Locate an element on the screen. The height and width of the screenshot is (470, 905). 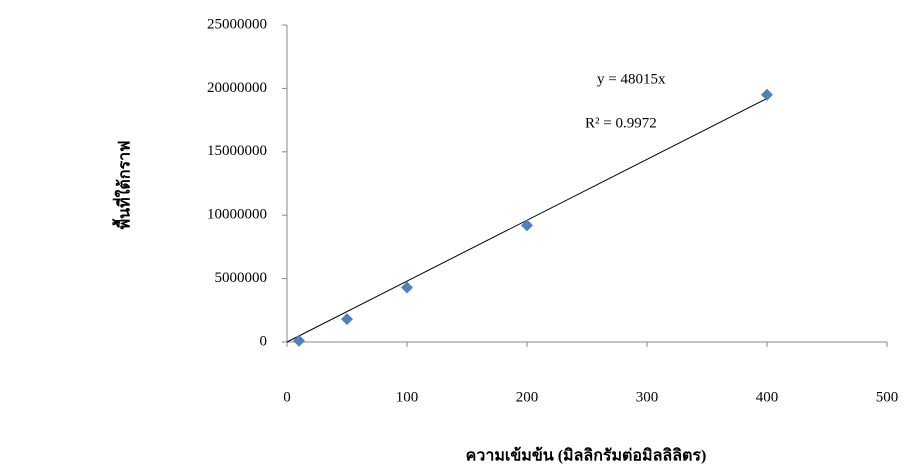
x-tick-label: 0 is located at coordinates (287, 397).